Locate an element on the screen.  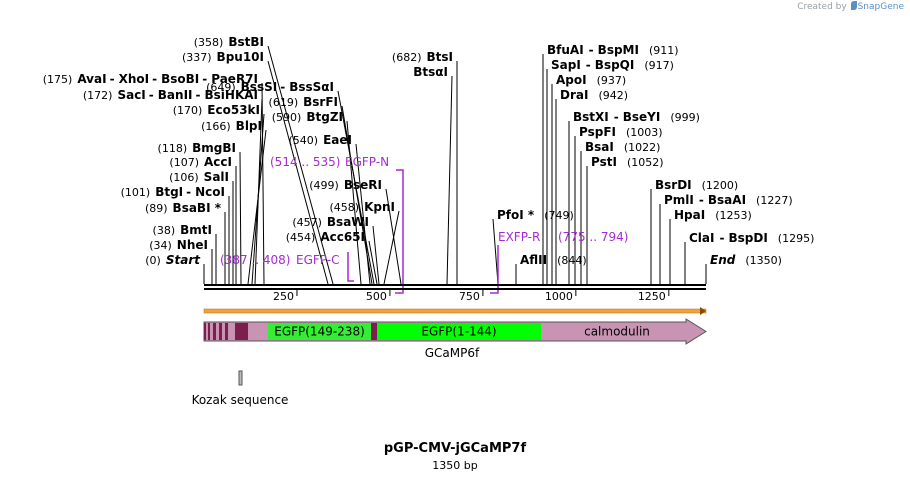
site-btsi-coord: (682) is located at coordinates (407, 57).